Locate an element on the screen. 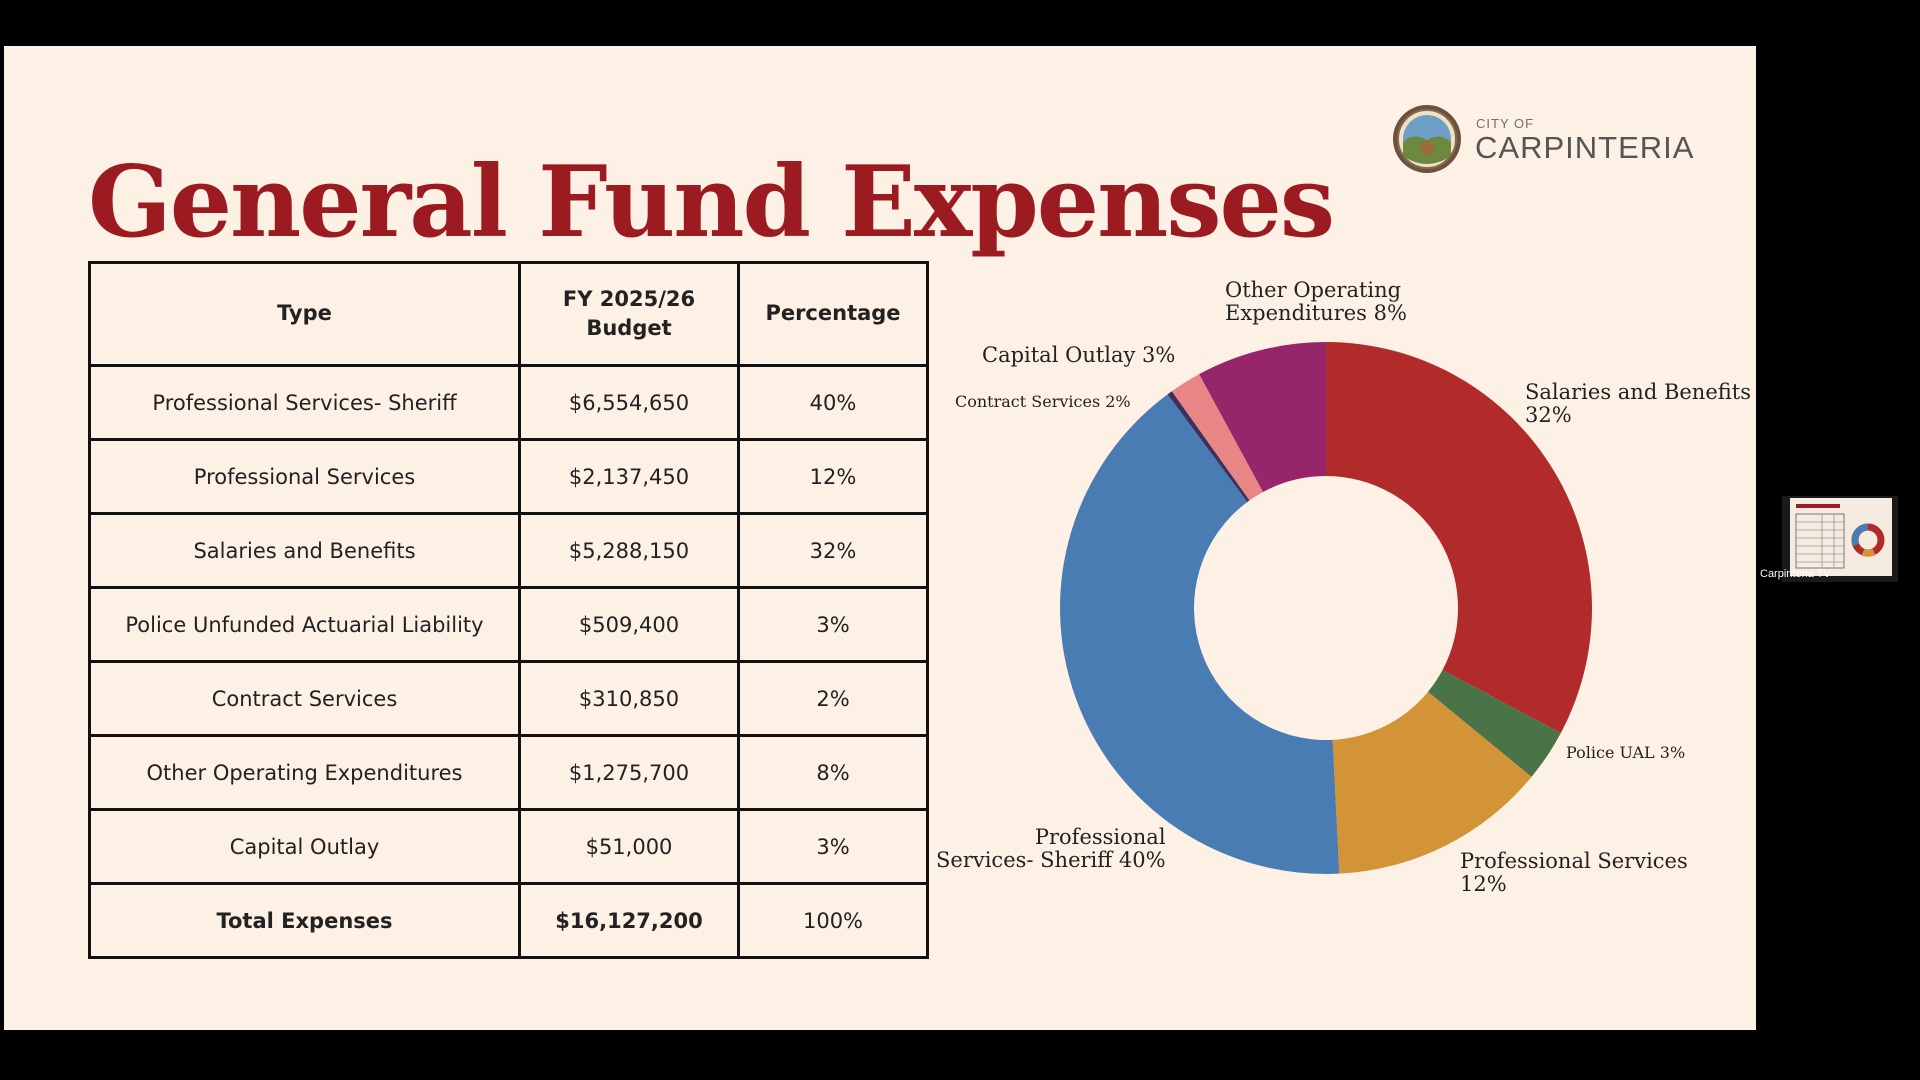  cell-type: Other Operating Expenditures is located at coordinates (304, 772).